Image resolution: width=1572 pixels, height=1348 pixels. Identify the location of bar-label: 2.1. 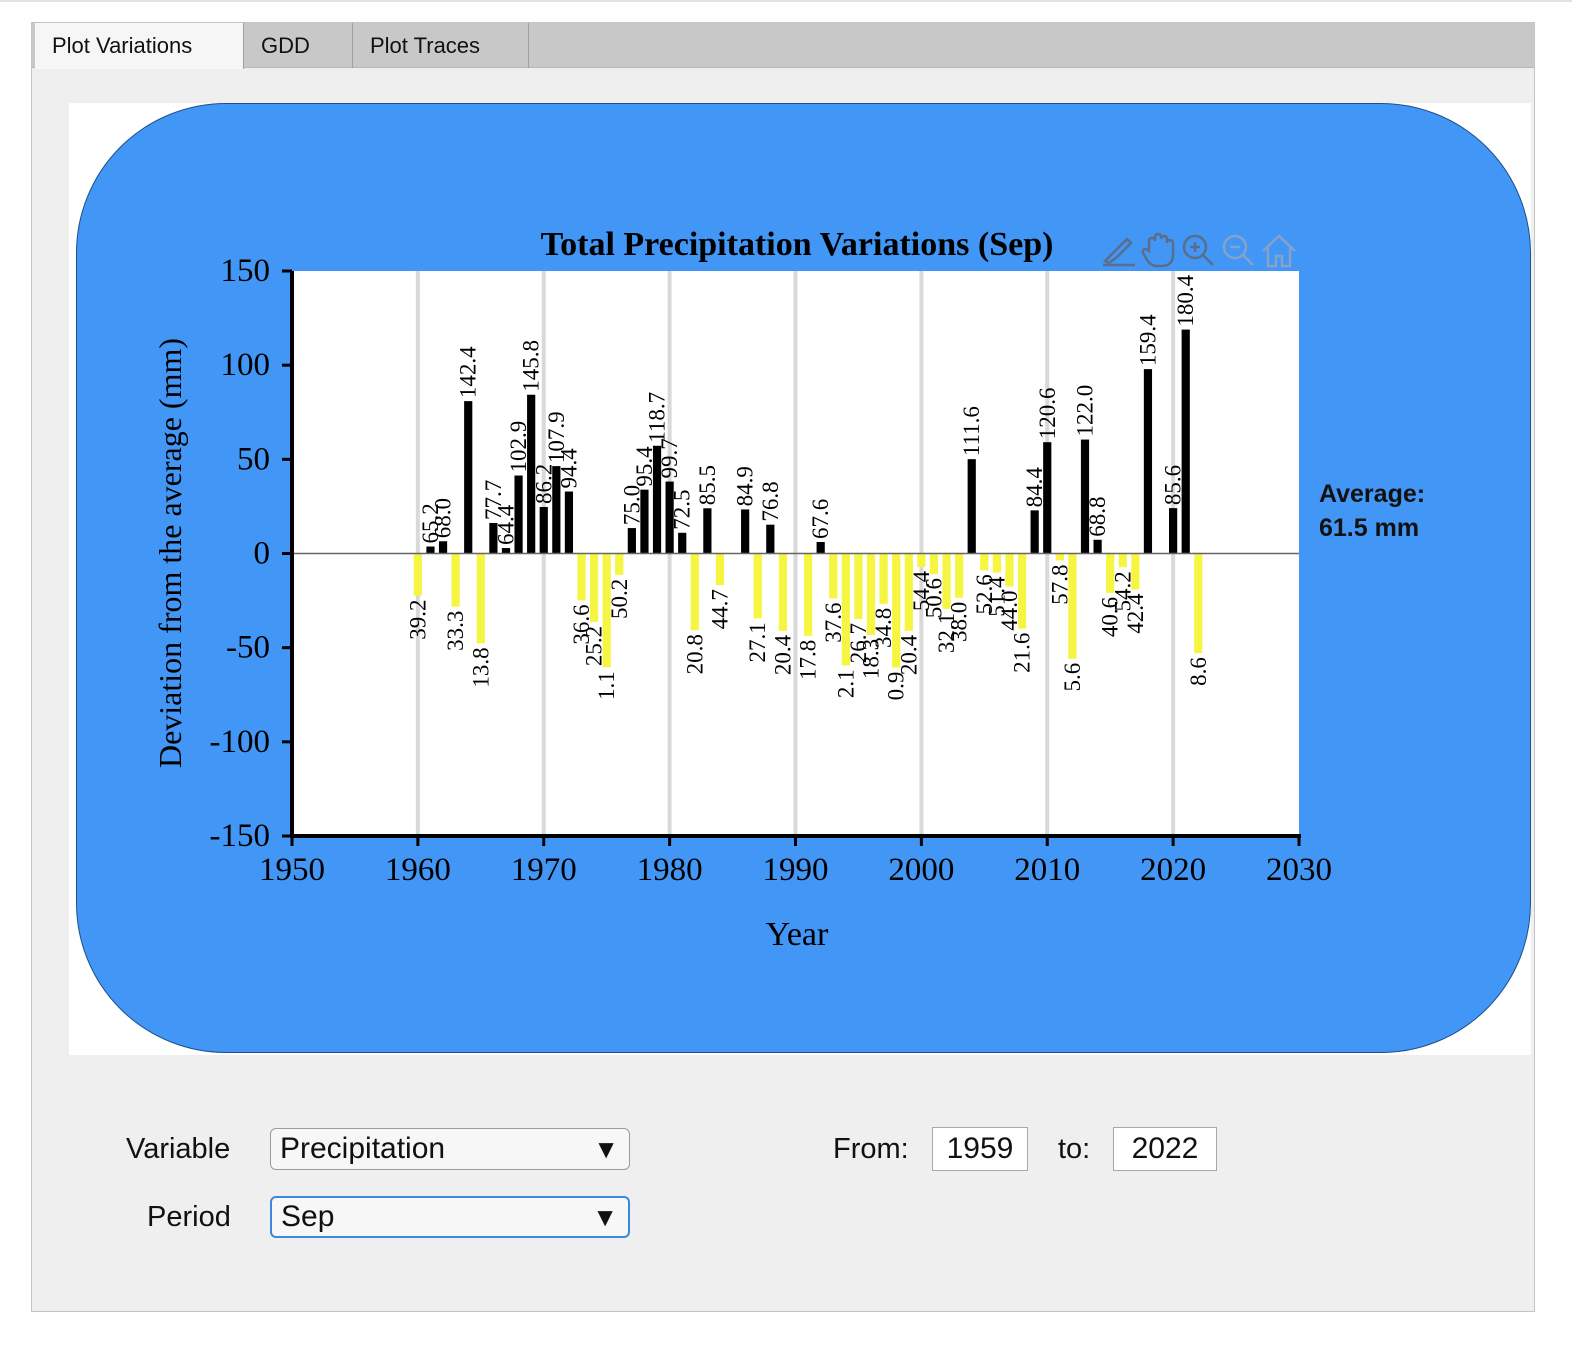
(845, 683).